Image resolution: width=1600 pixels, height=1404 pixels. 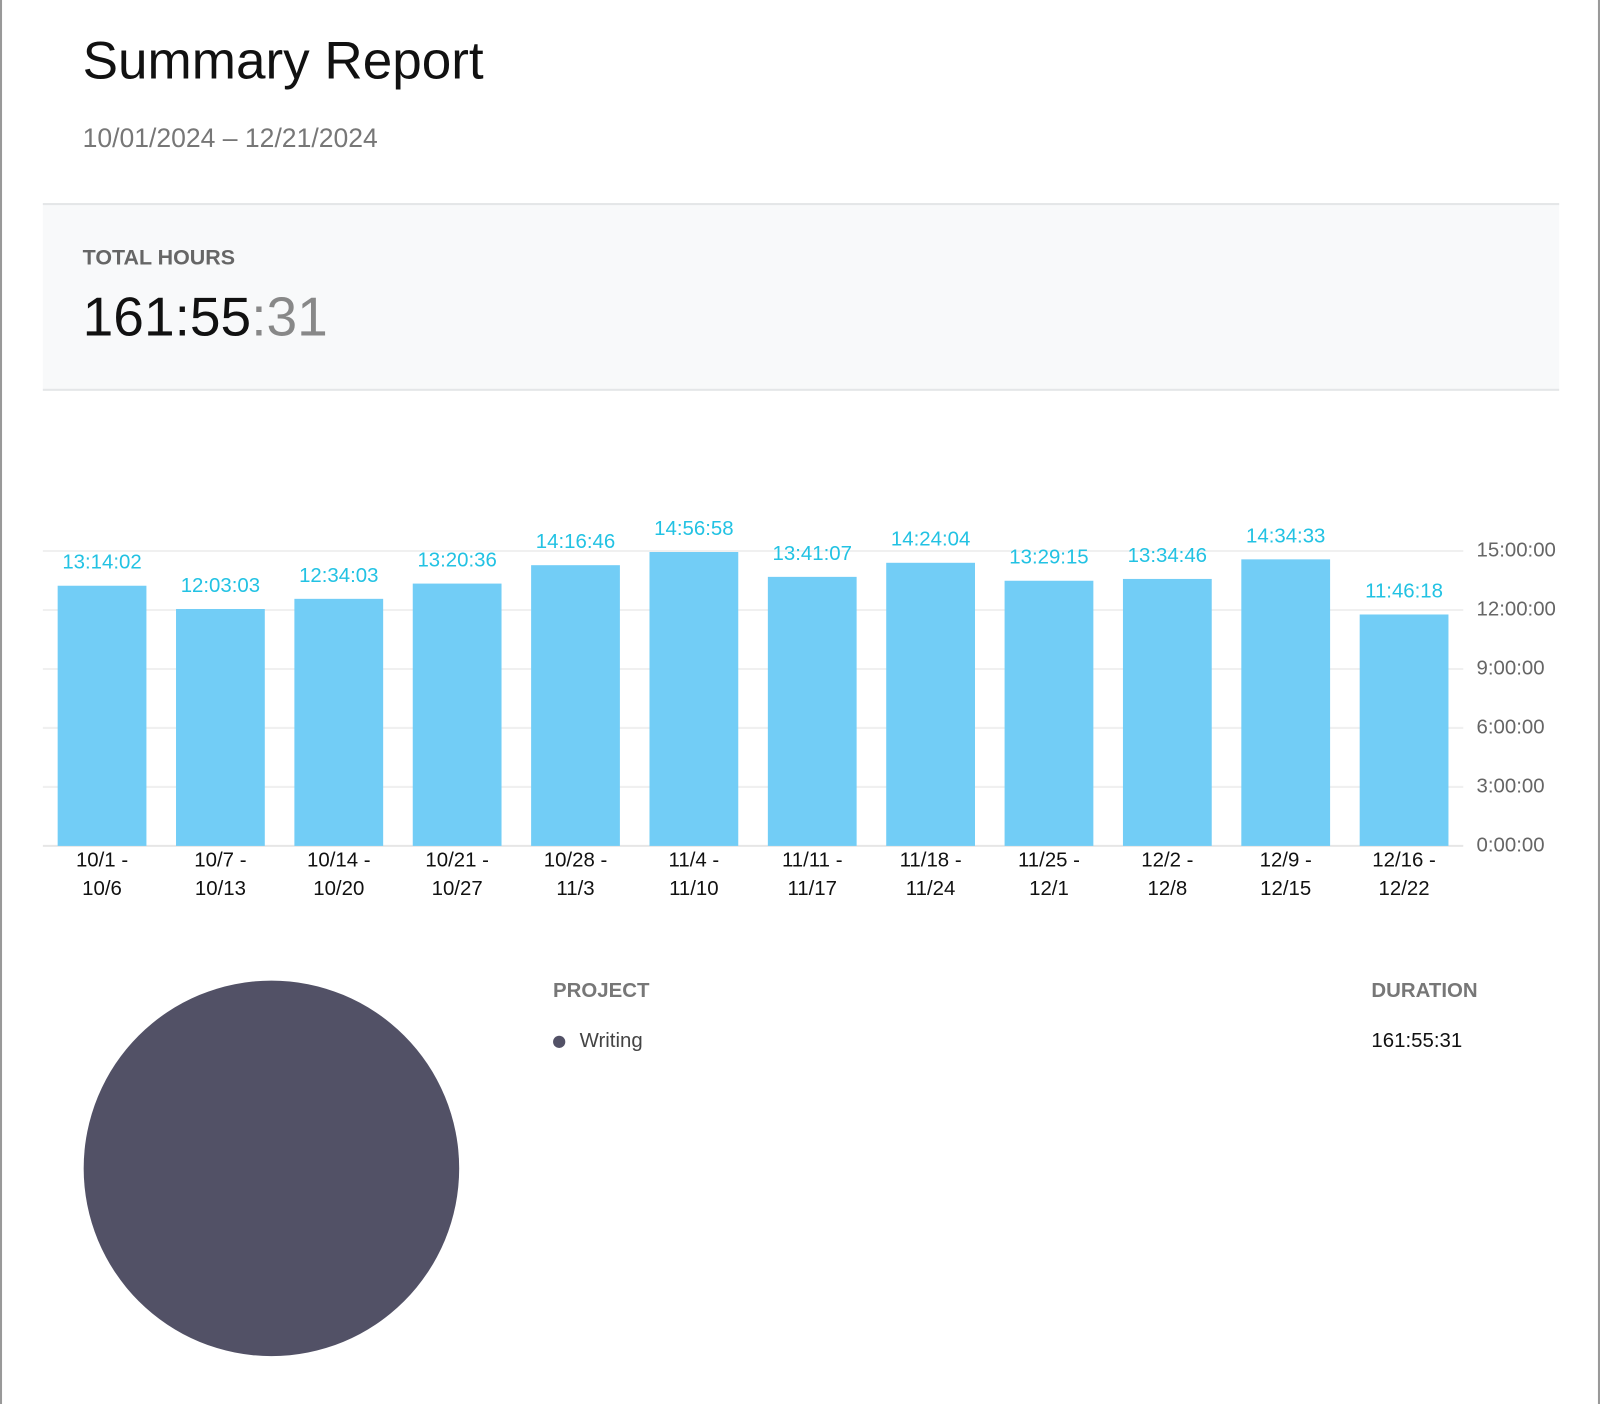 I want to click on data-label: 14:24:04, so click(x=930, y=540).